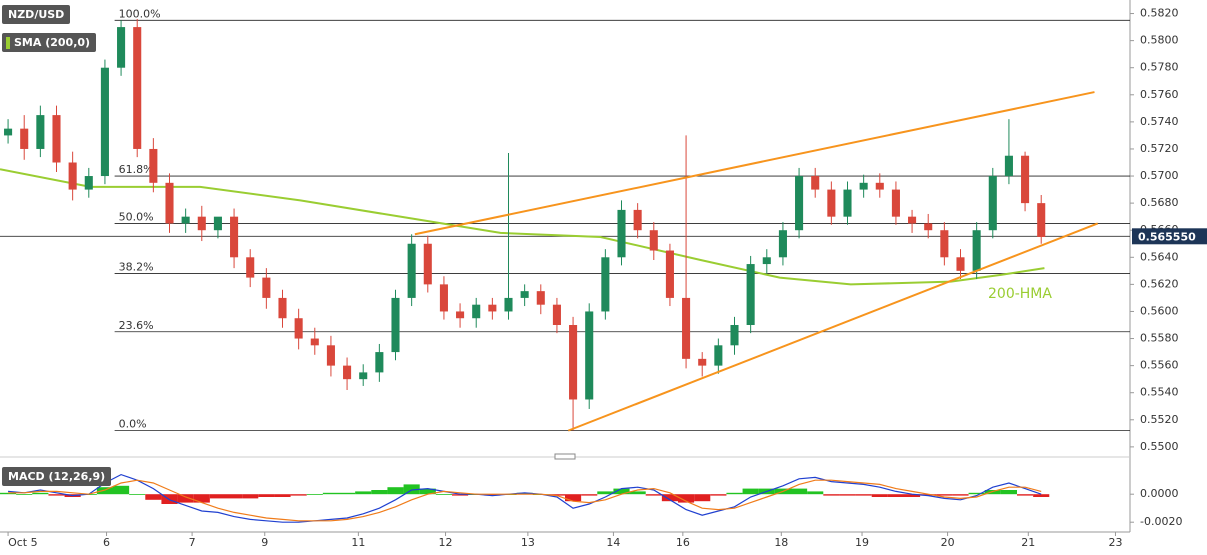 Image resolution: width=1207 pixels, height=555 pixels. I want to click on fib-label: 38.2%, so click(136, 267).